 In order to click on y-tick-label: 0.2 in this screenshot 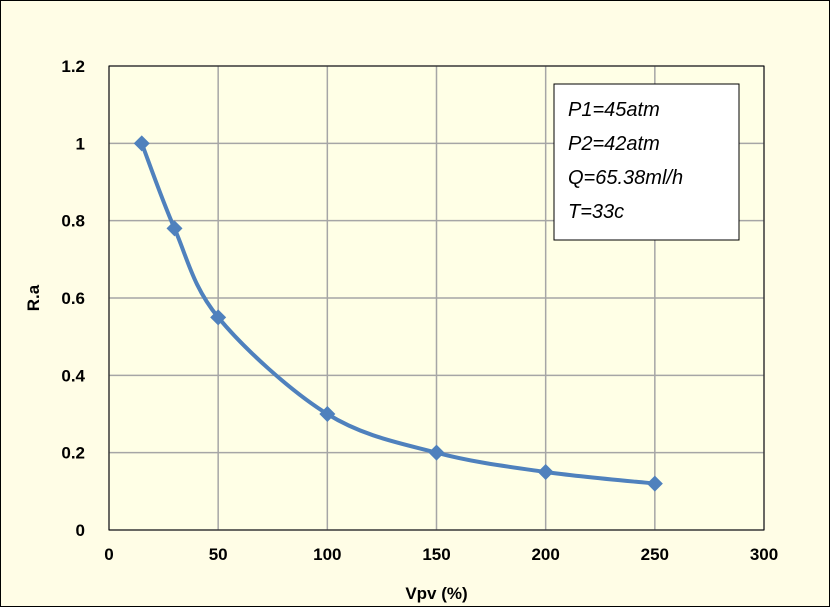, I will do `click(73, 453)`.